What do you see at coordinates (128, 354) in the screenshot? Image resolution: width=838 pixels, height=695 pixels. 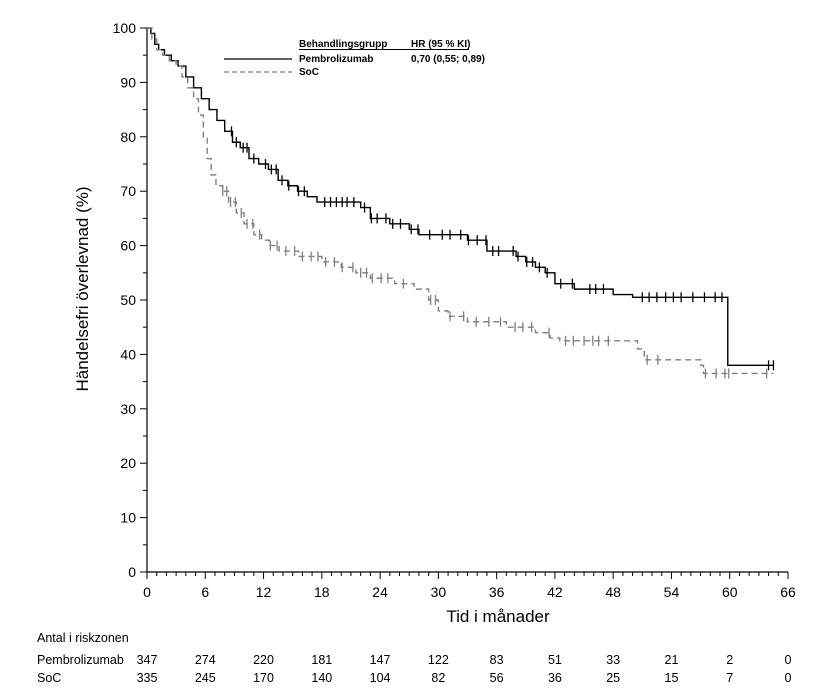 I see `y-tick-label: 40` at bounding box center [128, 354].